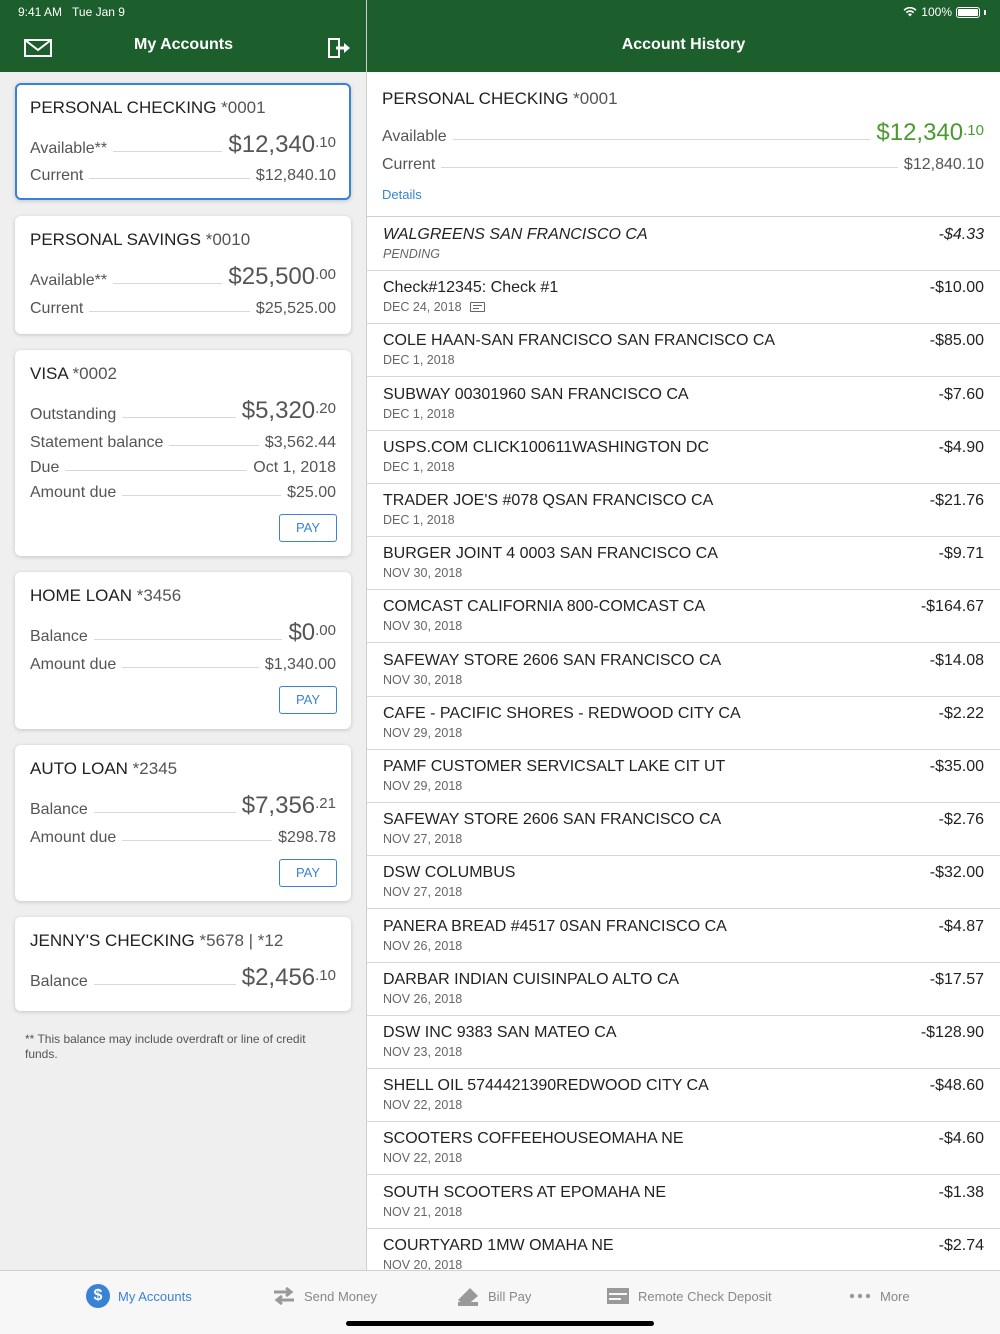 The image size is (1000, 1334). Describe the element at coordinates (956, 660) in the screenshot. I see `transaction-amount: -$14.08` at that location.